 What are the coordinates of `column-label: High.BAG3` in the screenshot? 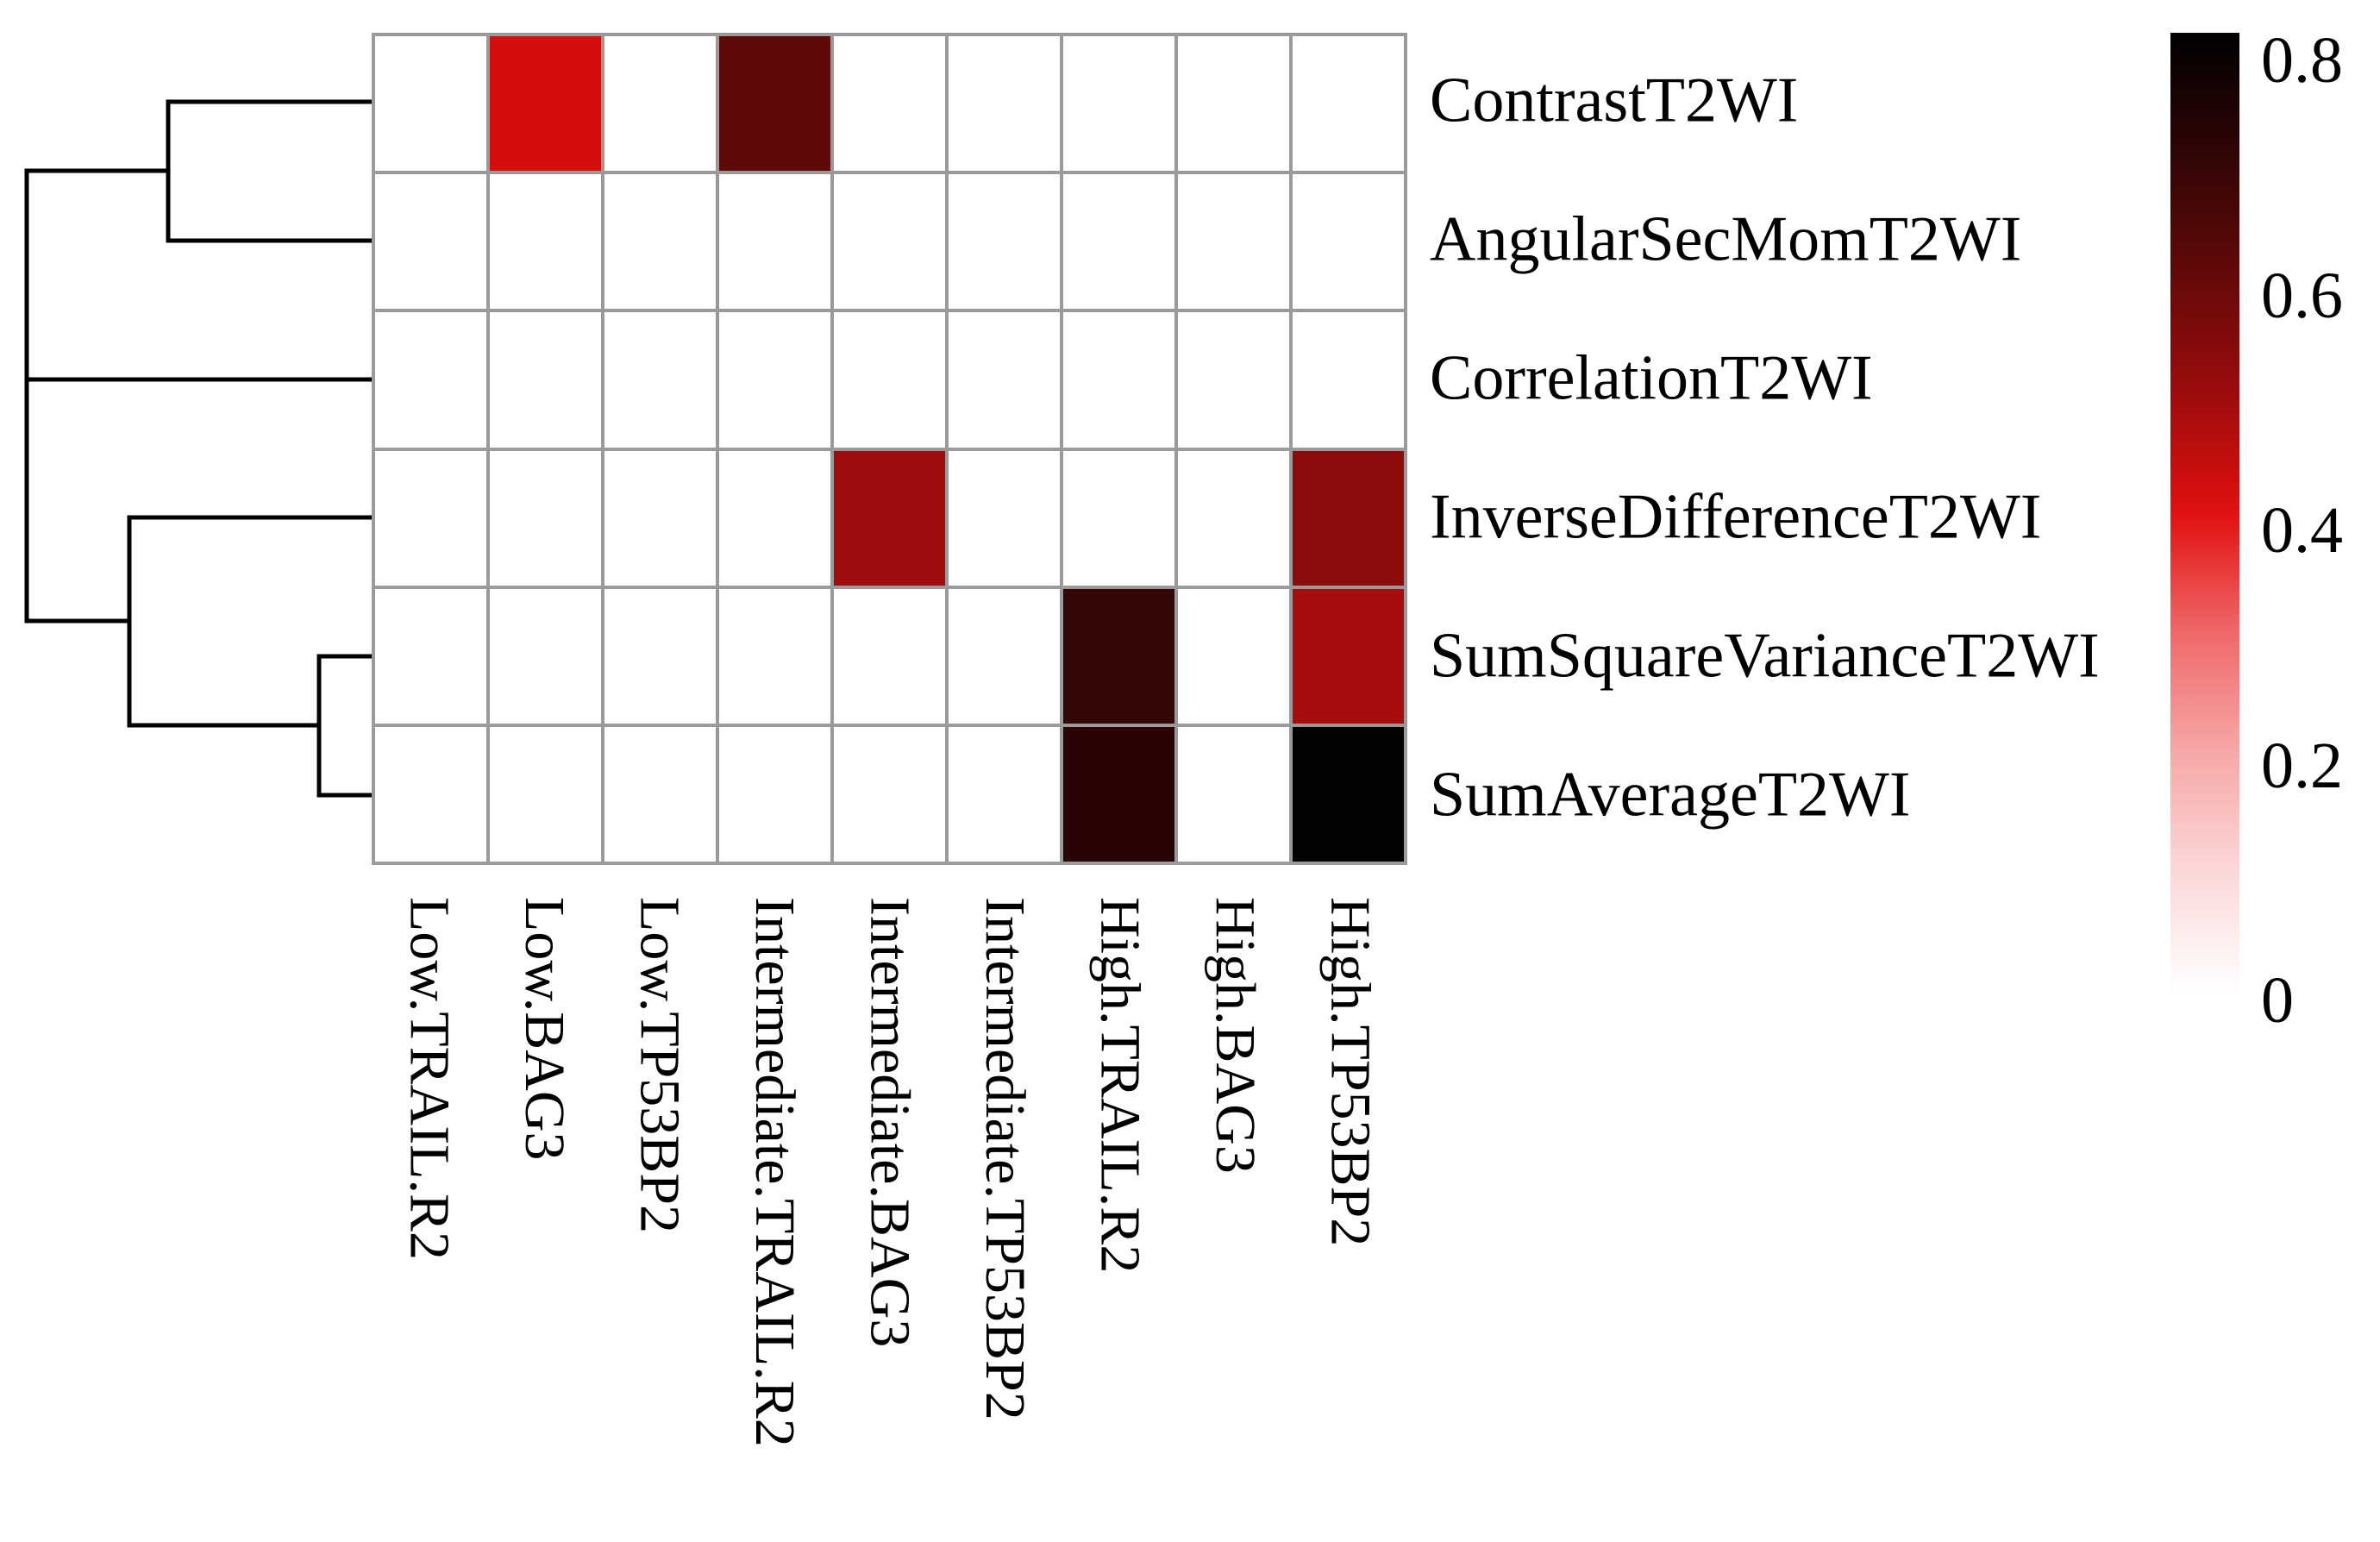 It's located at (1235, 1036).